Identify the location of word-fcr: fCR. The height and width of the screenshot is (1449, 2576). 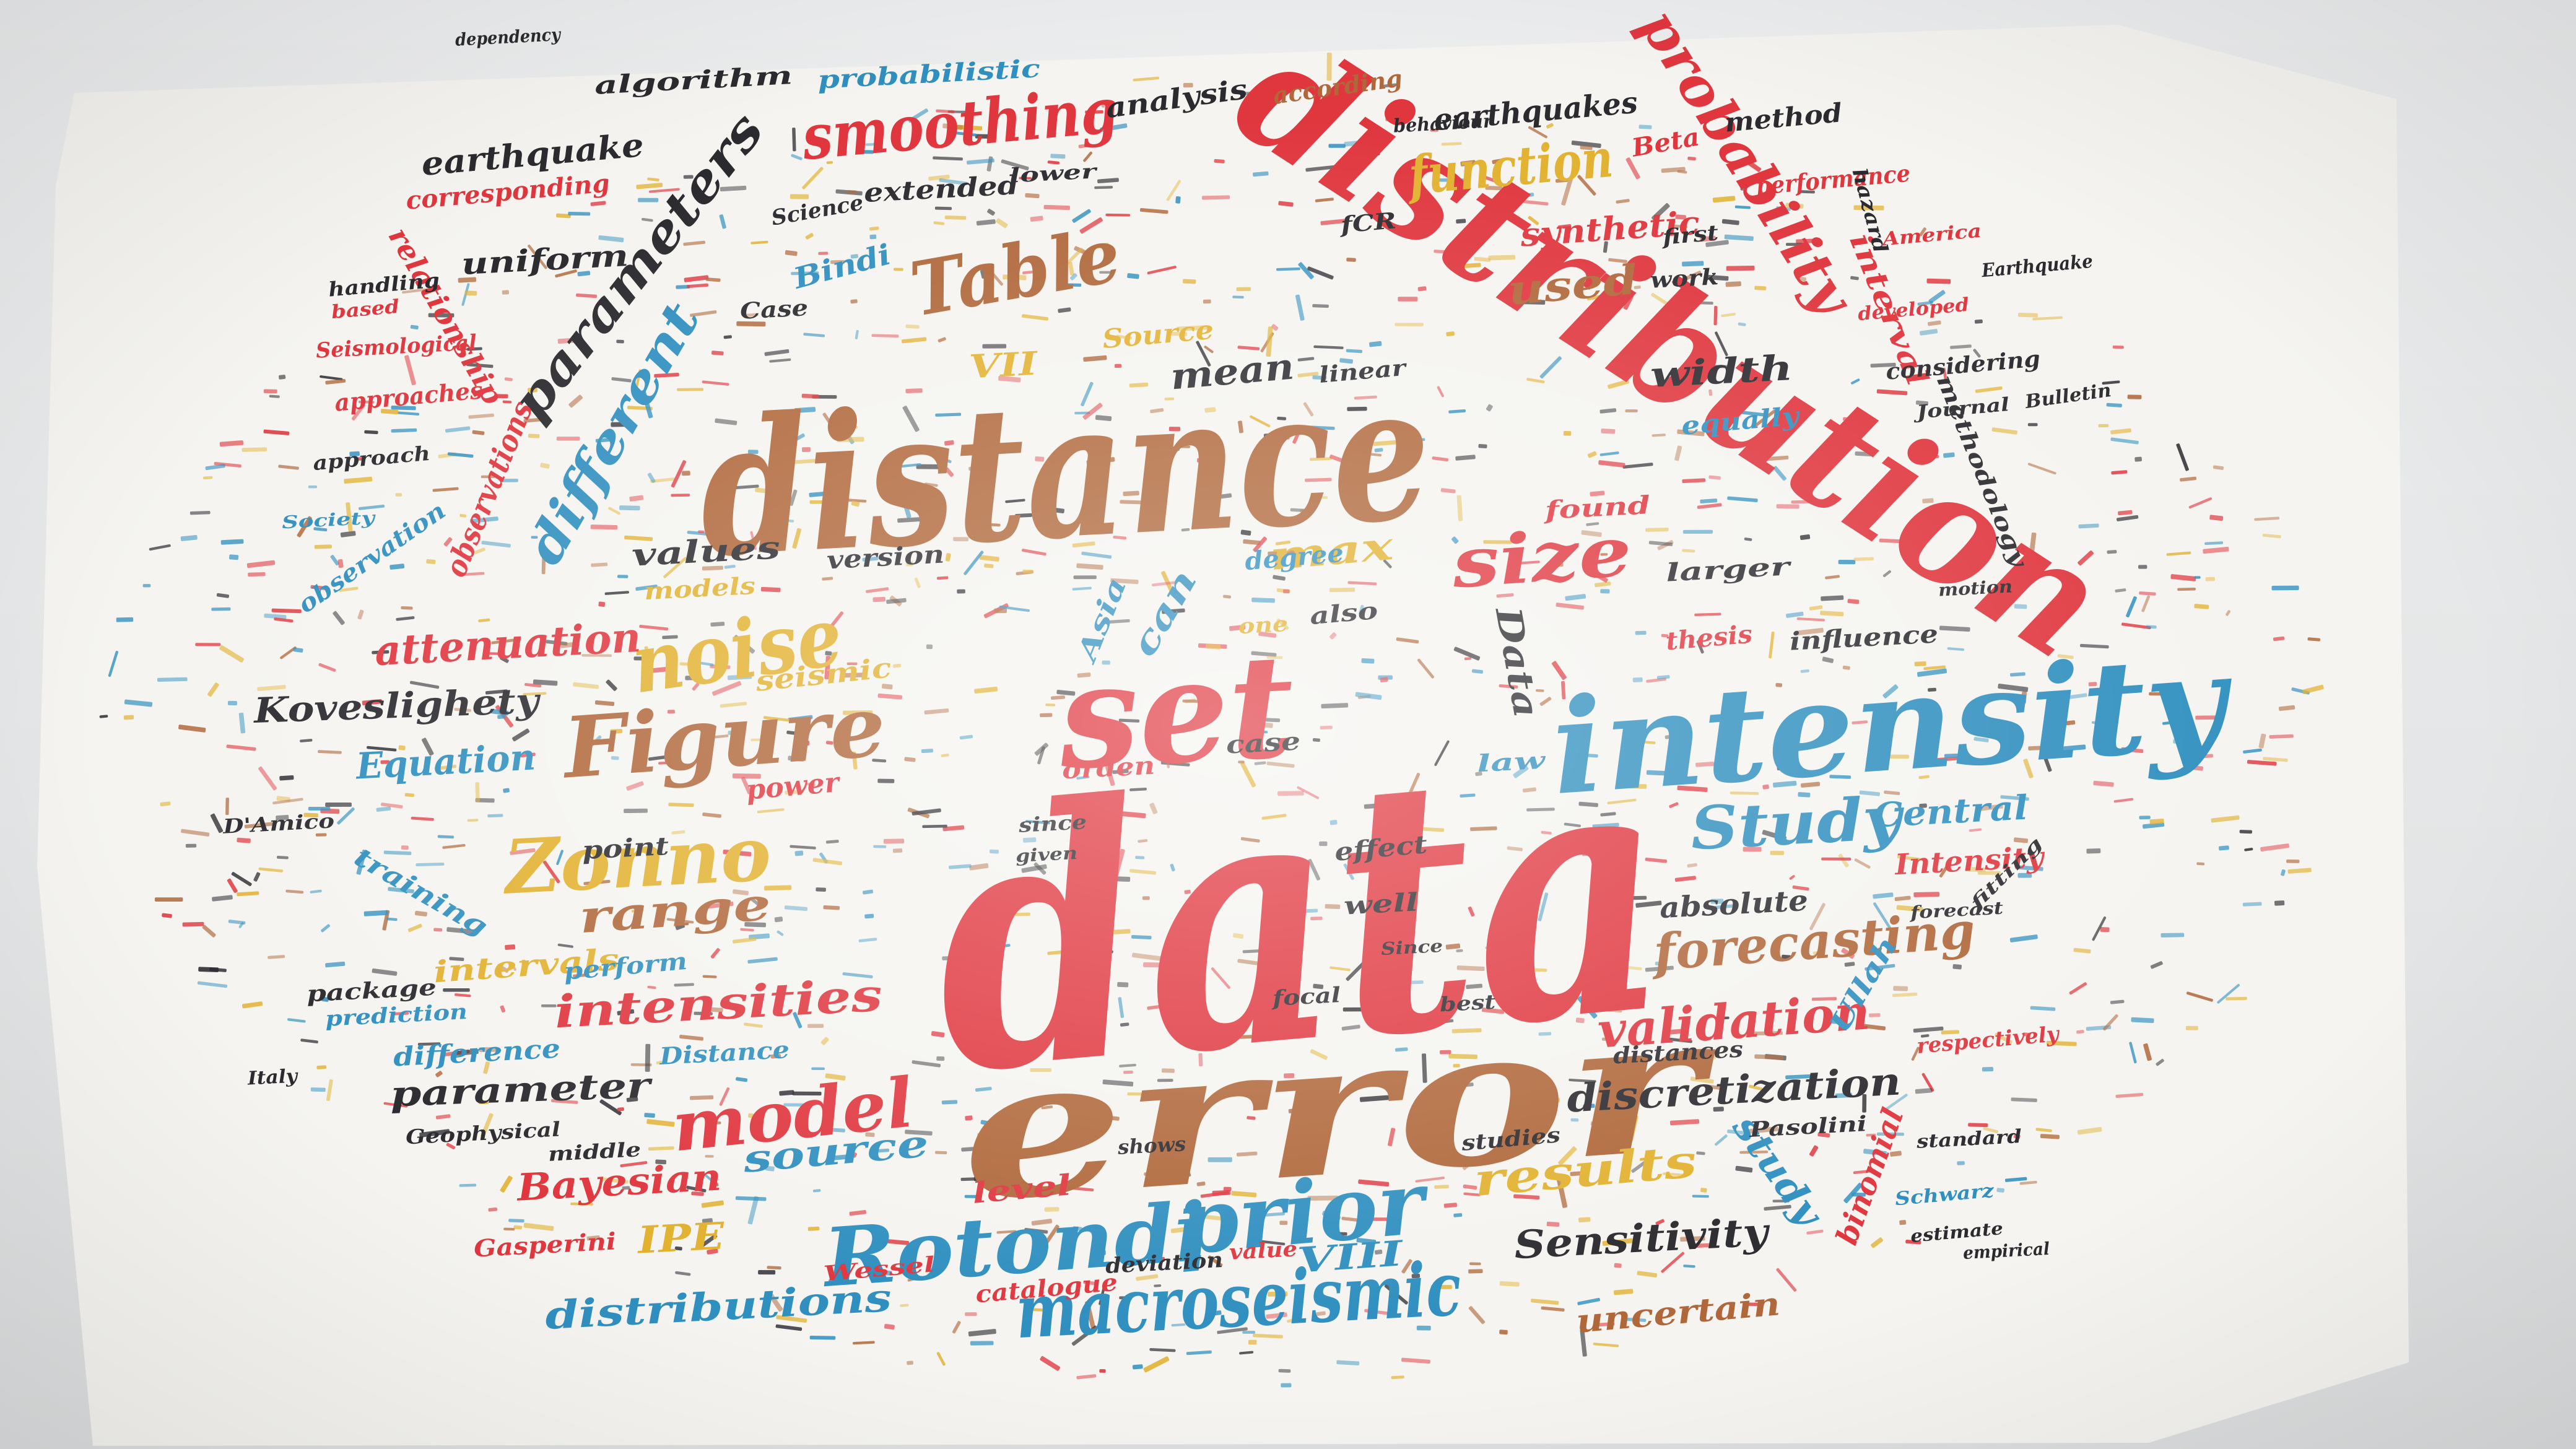
(1368, 223).